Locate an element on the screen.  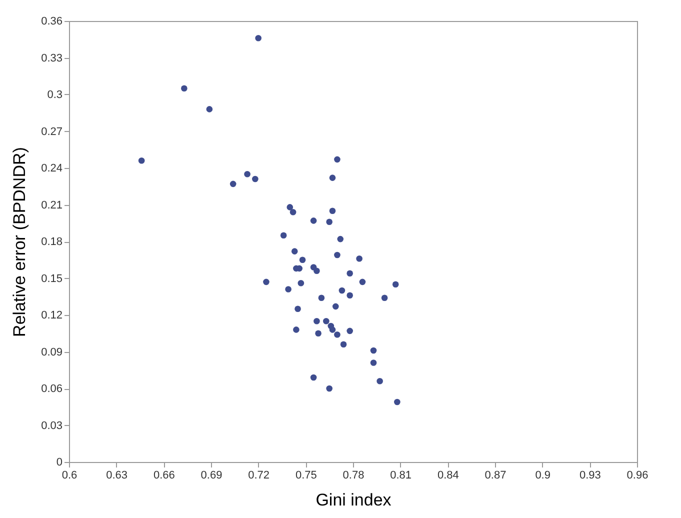
y-tick-label: 0.24 is located at coordinates (51, 168).